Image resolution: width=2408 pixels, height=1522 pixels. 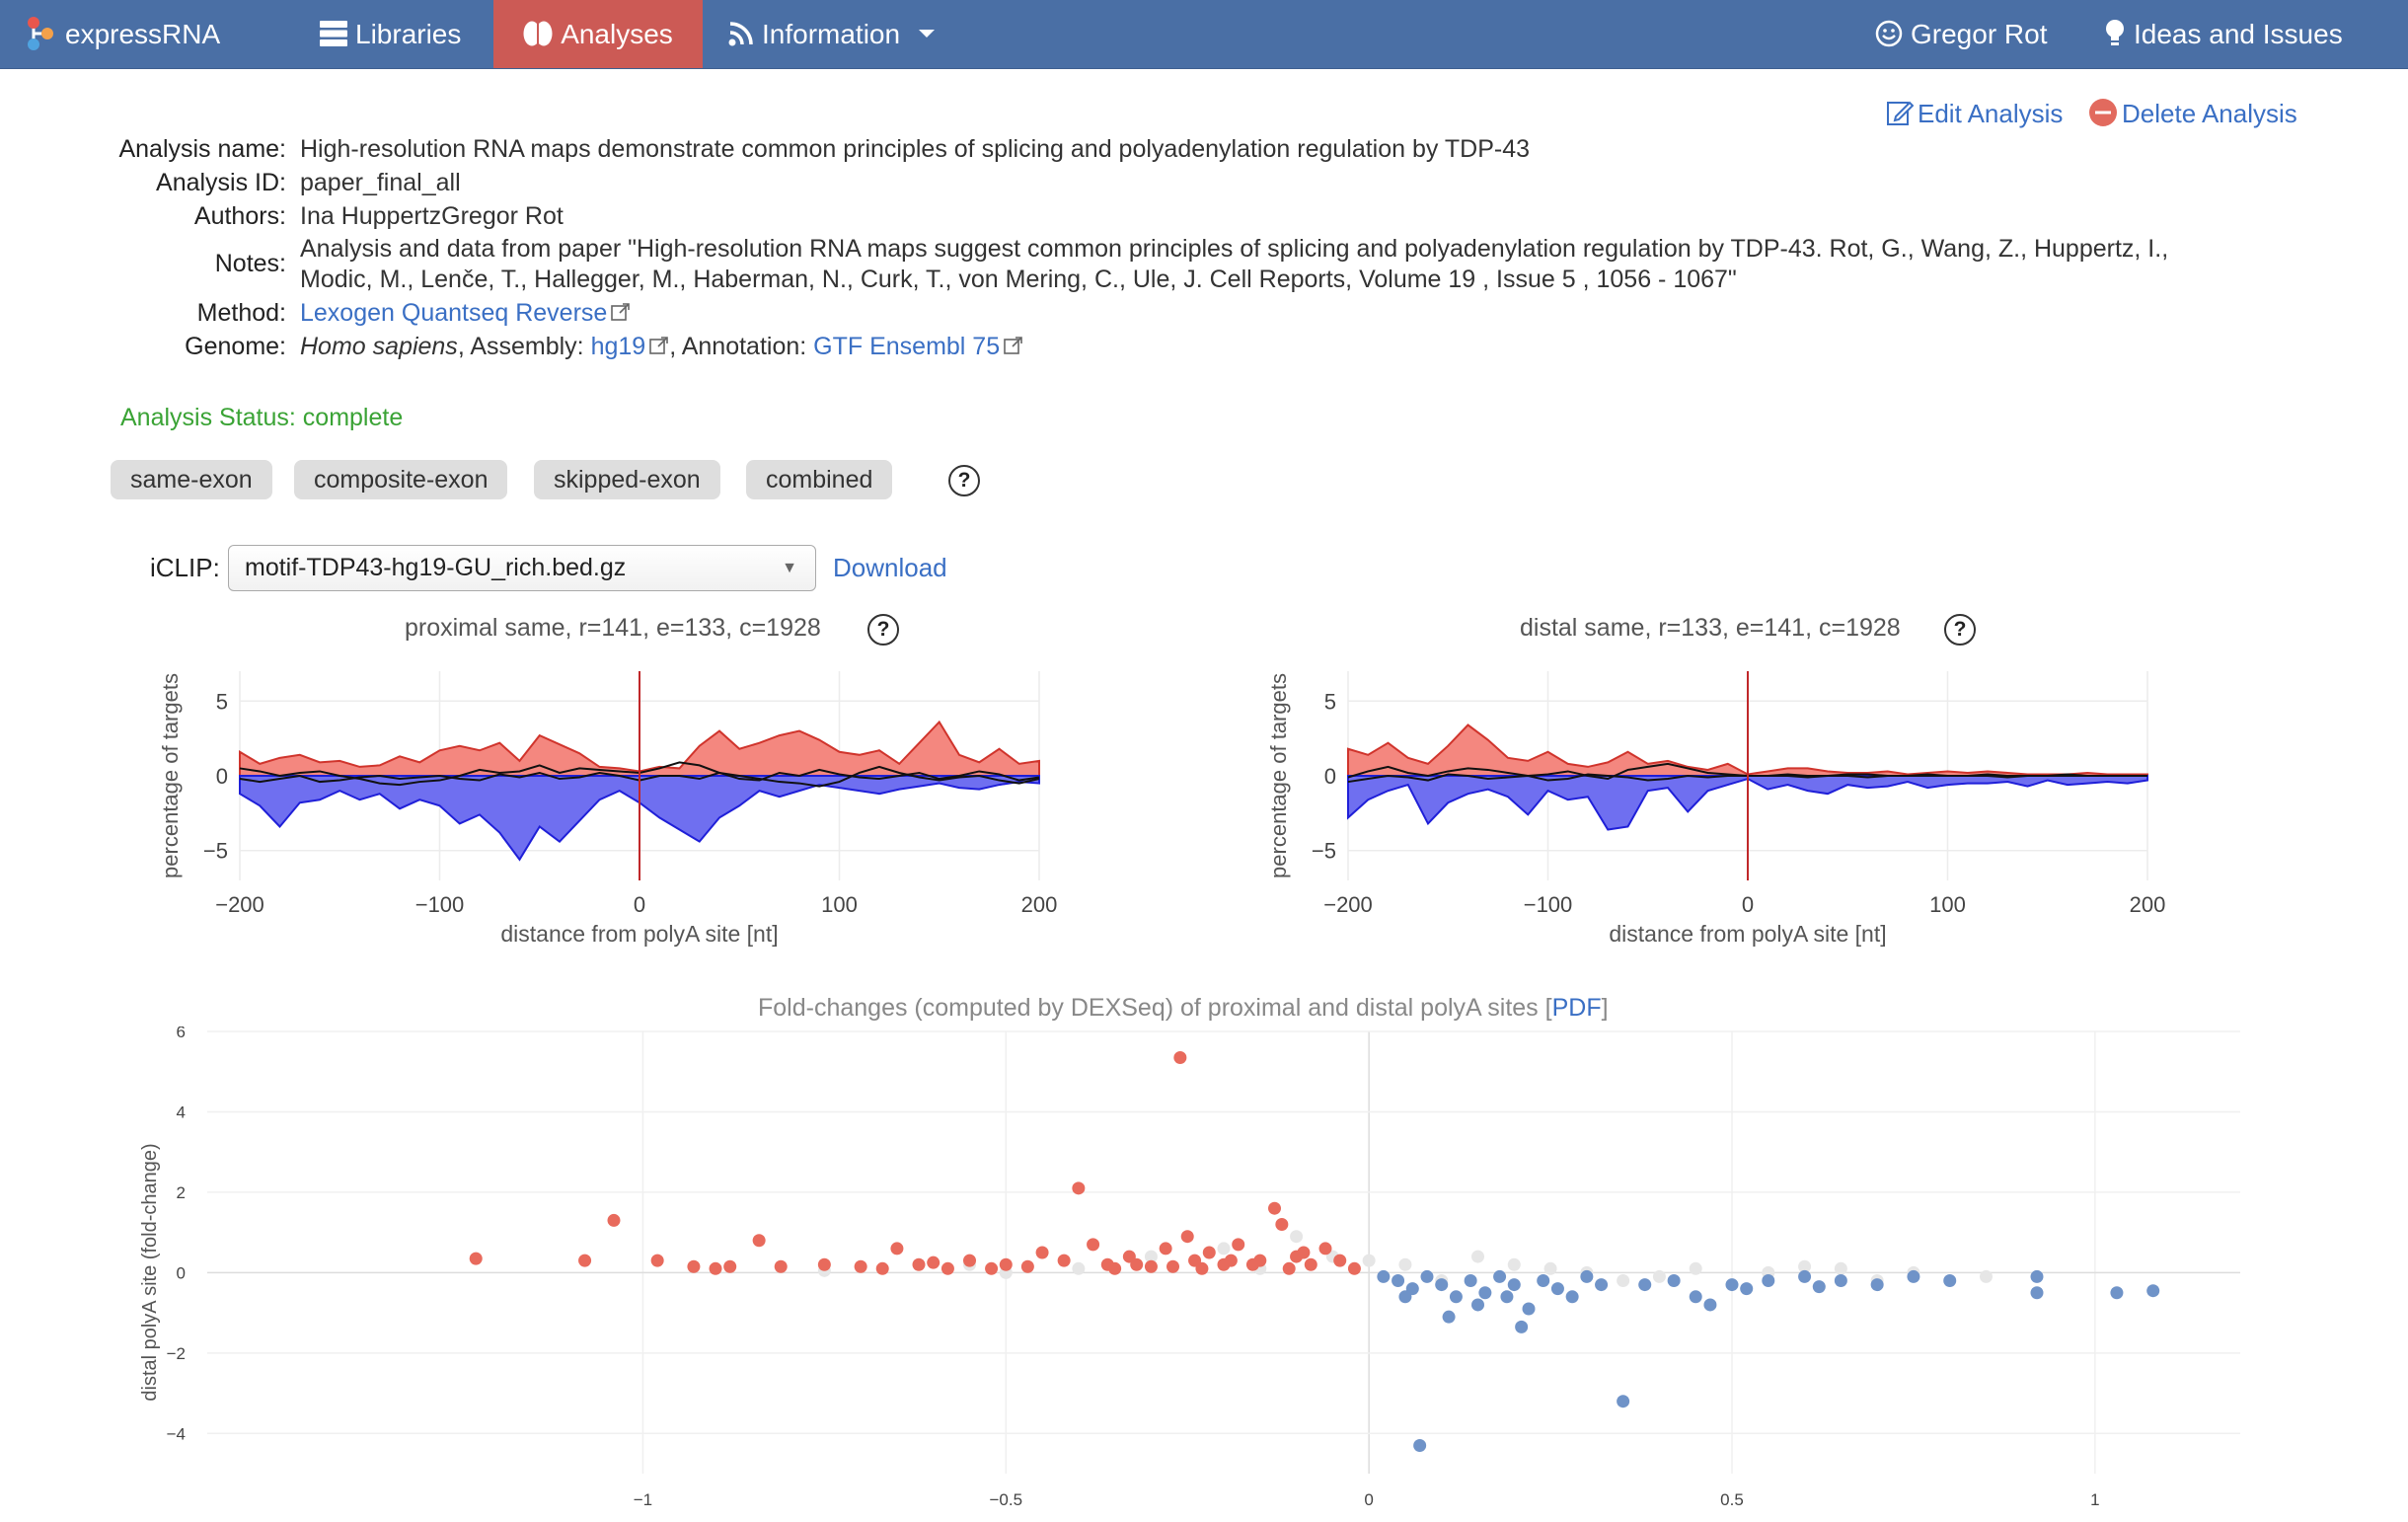 What do you see at coordinates (820, 479) in the screenshot?
I see `filter-combined: combined` at bounding box center [820, 479].